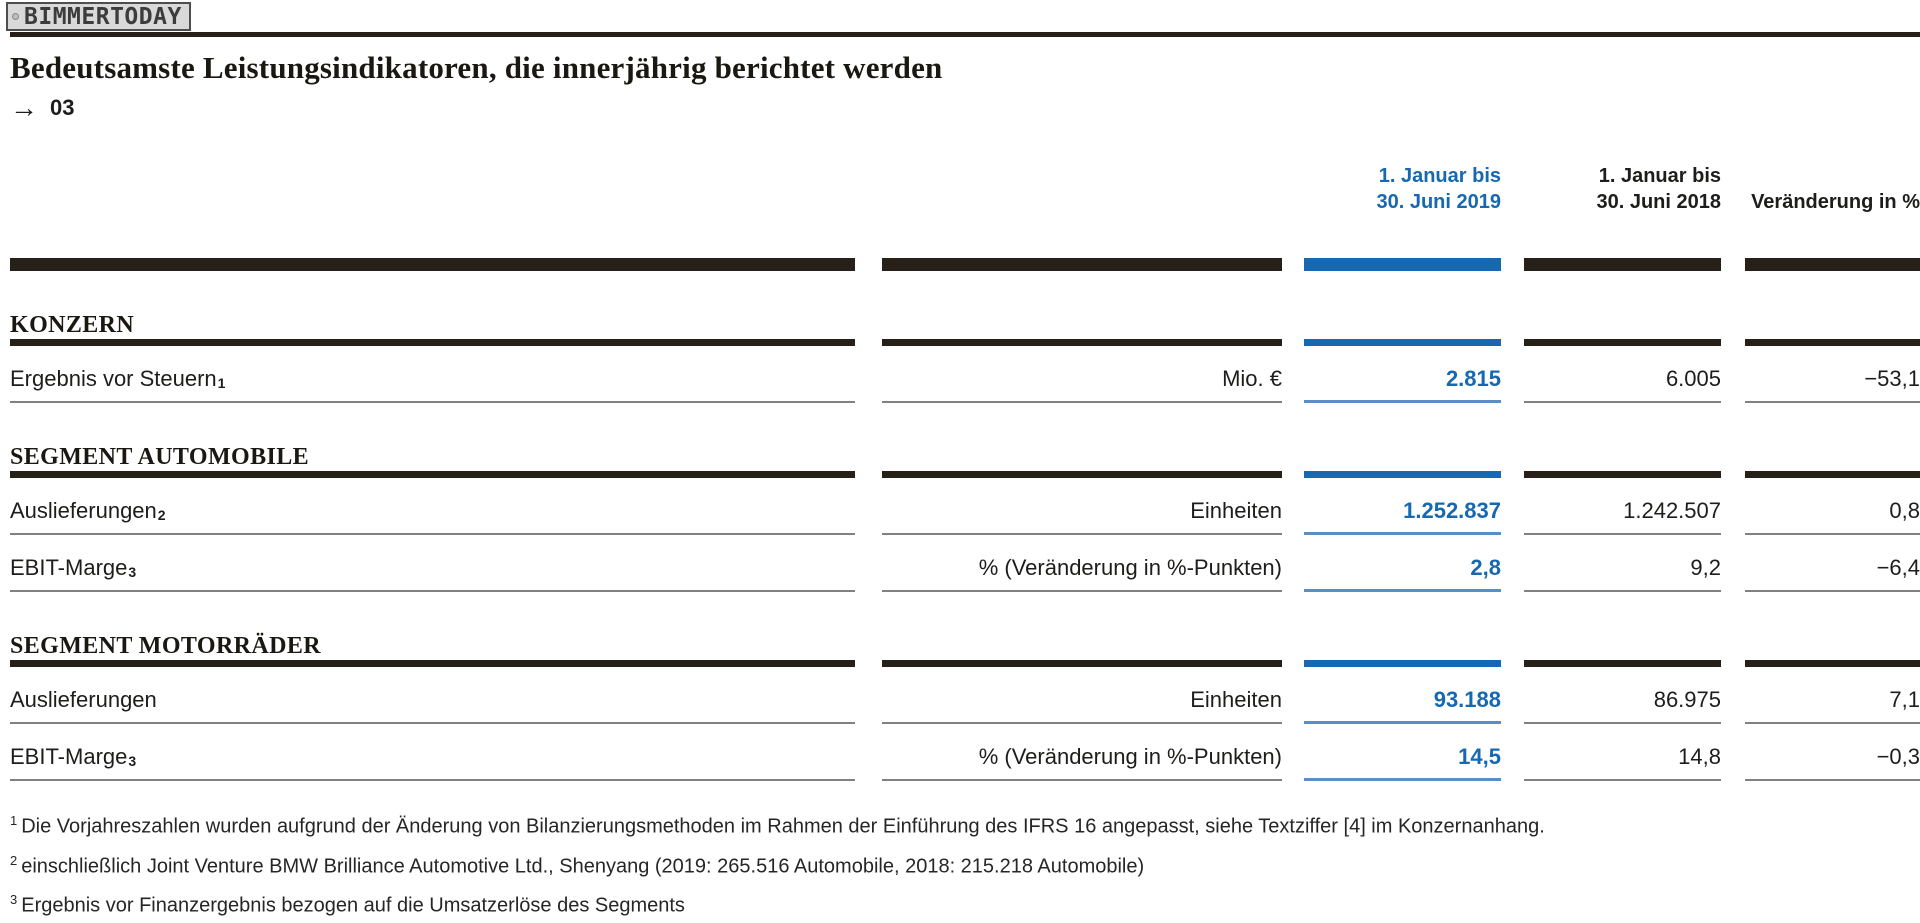 This screenshot has height=923, width=1920. I want to click on column-header-2018-line1: 1. Januar bis, so click(1659, 176).